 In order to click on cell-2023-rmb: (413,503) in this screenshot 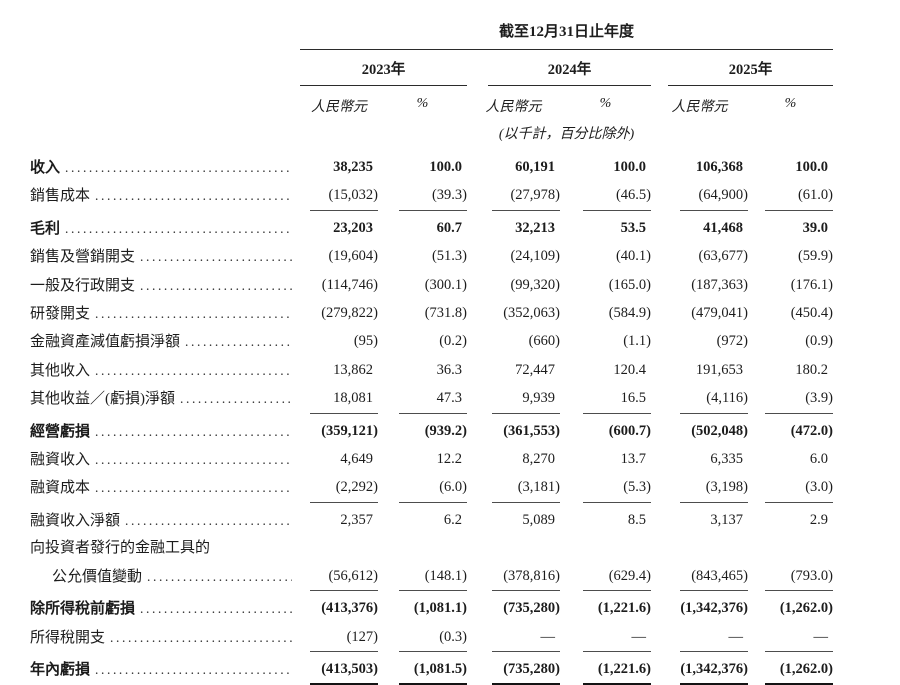, I will do `click(339, 670)`.